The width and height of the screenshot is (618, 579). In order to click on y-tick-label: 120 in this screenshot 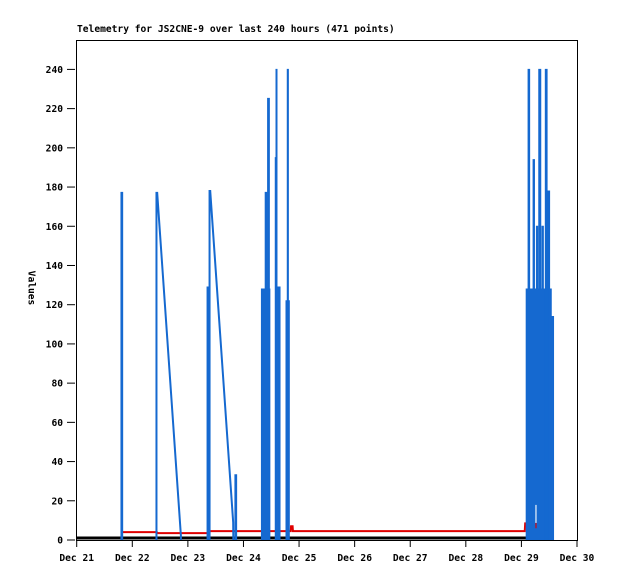, I will do `click(55, 305)`.